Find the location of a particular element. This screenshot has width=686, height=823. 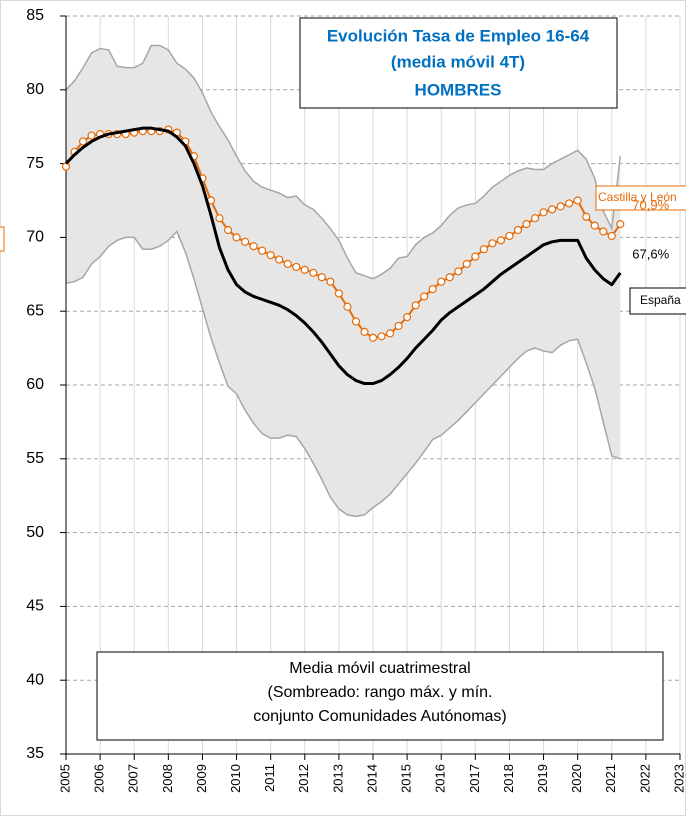

y-tick-label: 60 is located at coordinates (35, 384).